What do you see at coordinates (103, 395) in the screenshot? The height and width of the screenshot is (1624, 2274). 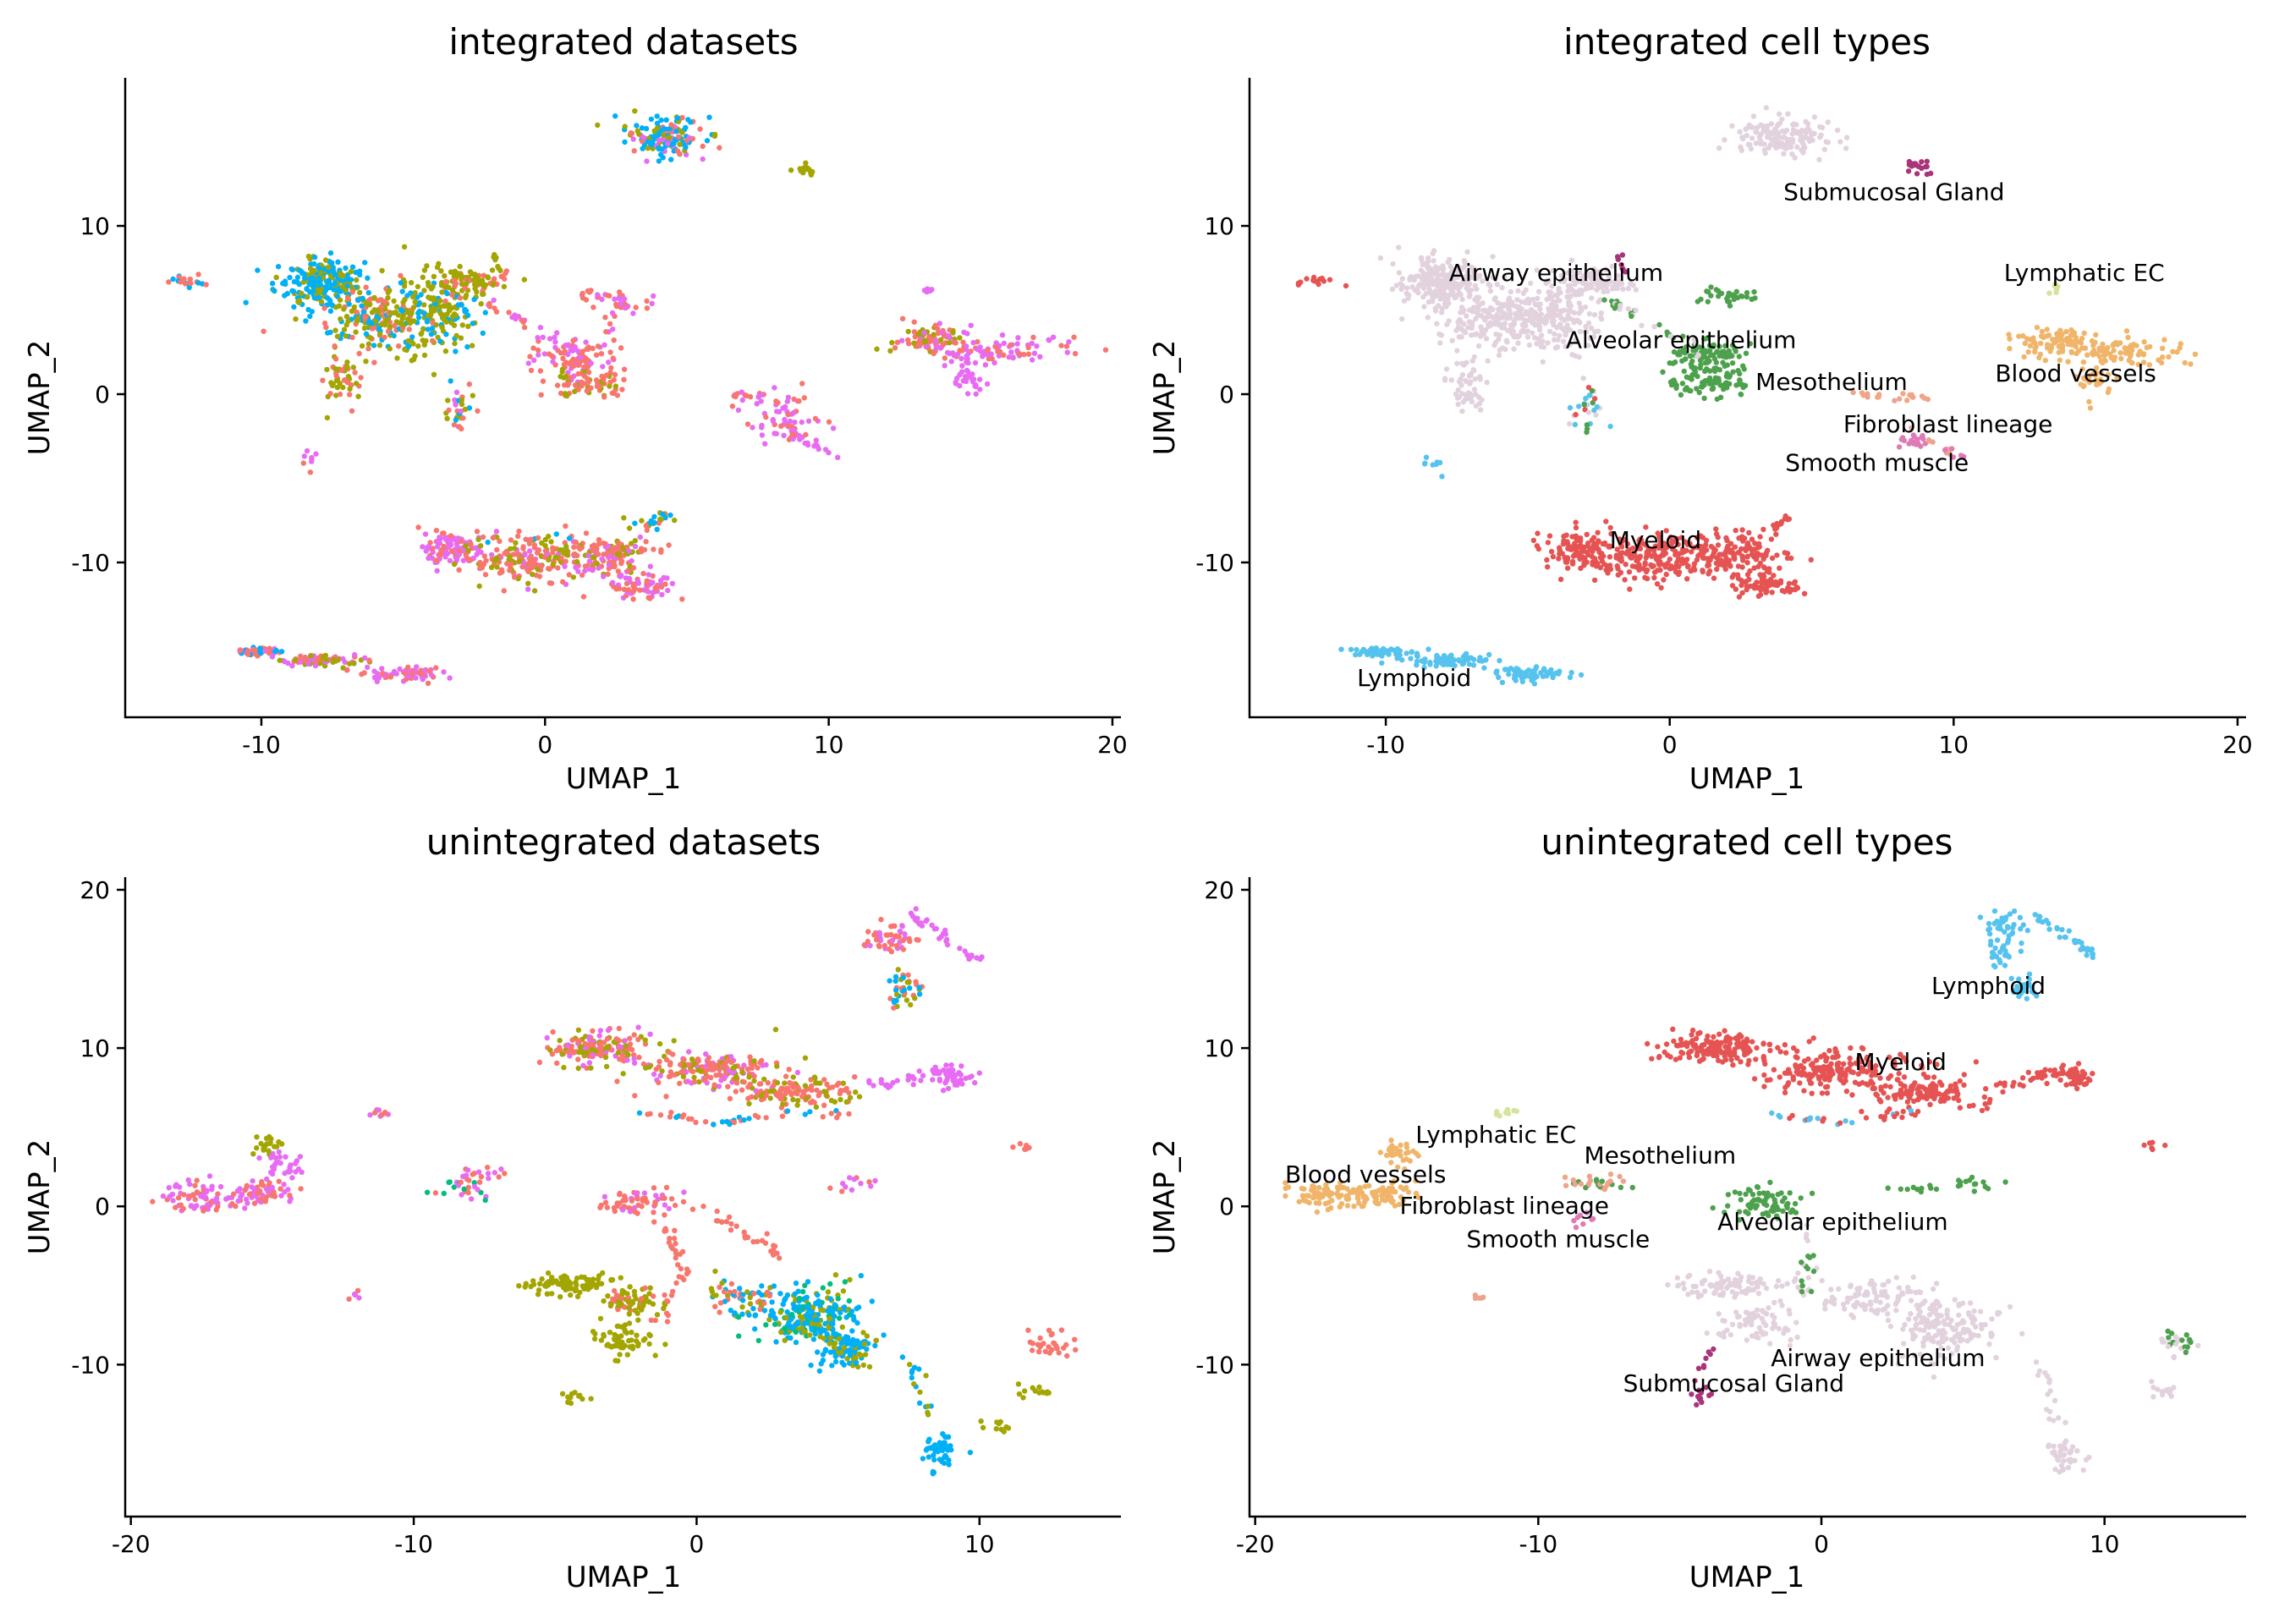 I see `y-tick-label: 0` at bounding box center [103, 395].